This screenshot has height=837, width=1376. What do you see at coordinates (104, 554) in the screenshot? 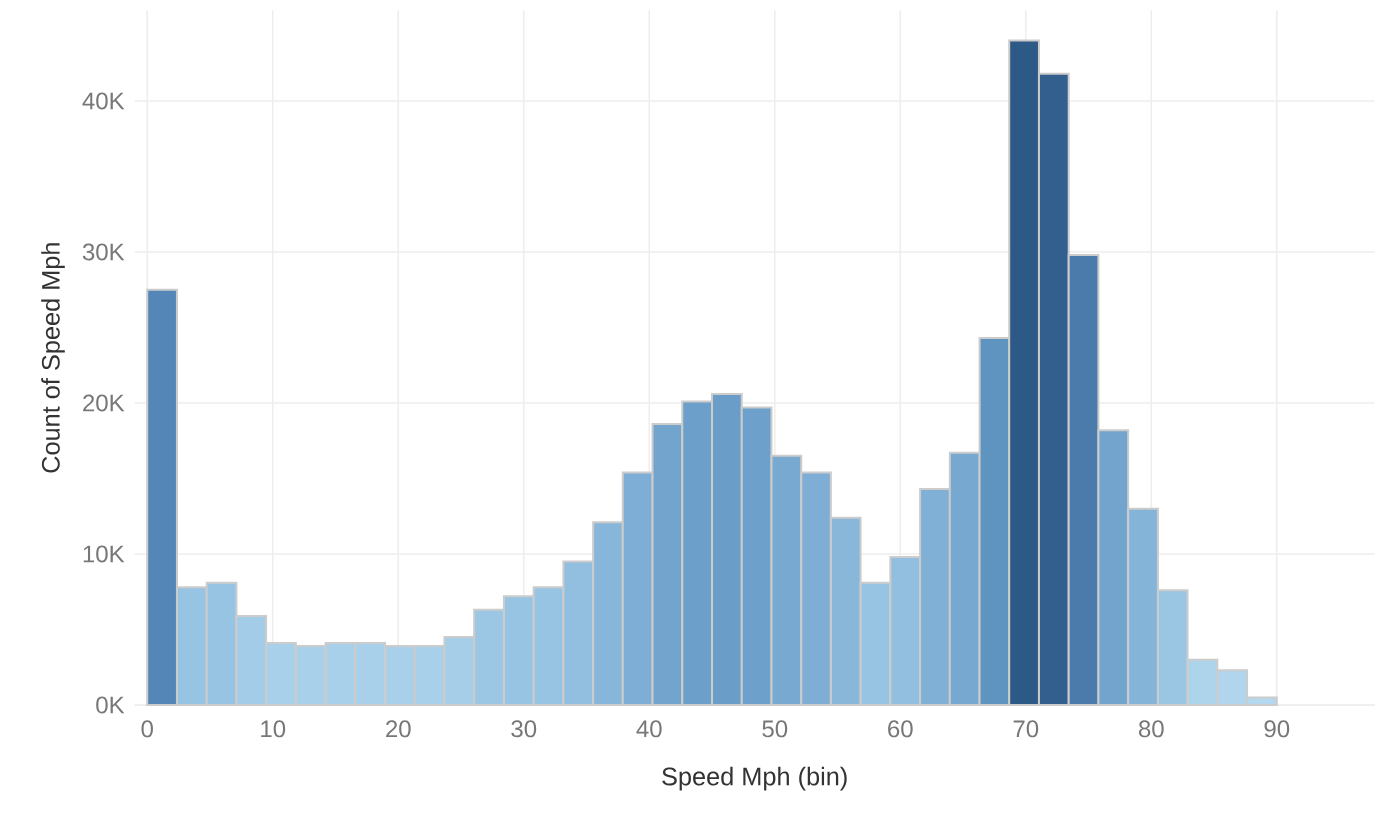
I see `y-tick-label: 10K` at bounding box center [104, 554].